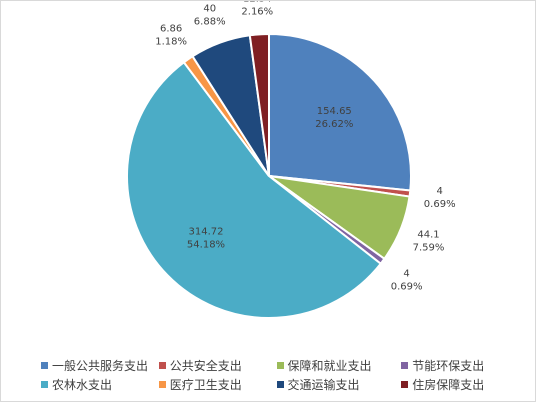  I want to click on legend-item: 农林水支出, so click(100, 384).